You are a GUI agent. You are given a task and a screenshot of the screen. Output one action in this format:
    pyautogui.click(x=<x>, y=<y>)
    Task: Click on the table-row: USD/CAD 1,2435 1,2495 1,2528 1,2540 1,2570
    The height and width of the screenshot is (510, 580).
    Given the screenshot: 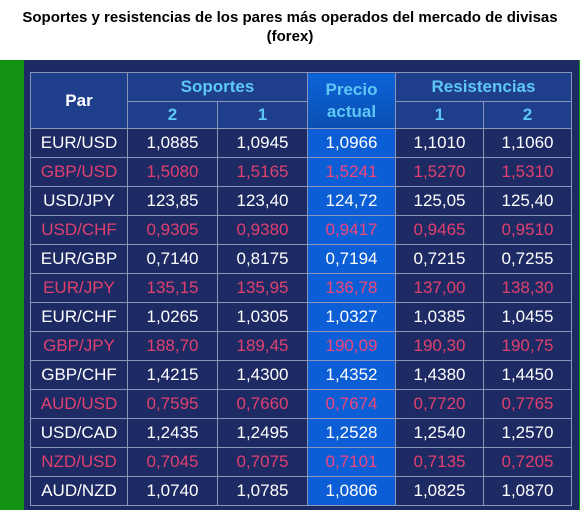 What is the action you would take?
    pyautogui.click(x=301, y=433)
    